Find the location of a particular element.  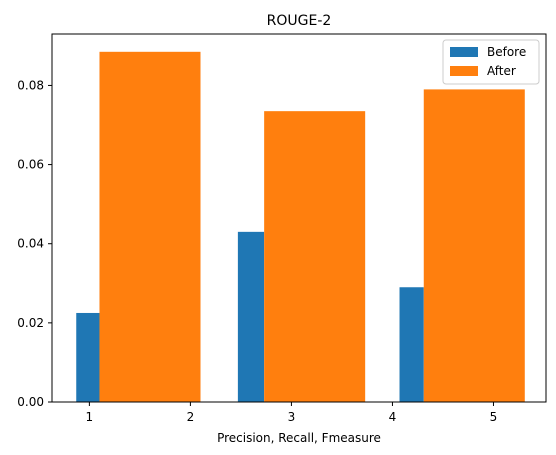

legend-swatch-after is located at coordinates (464, 71).